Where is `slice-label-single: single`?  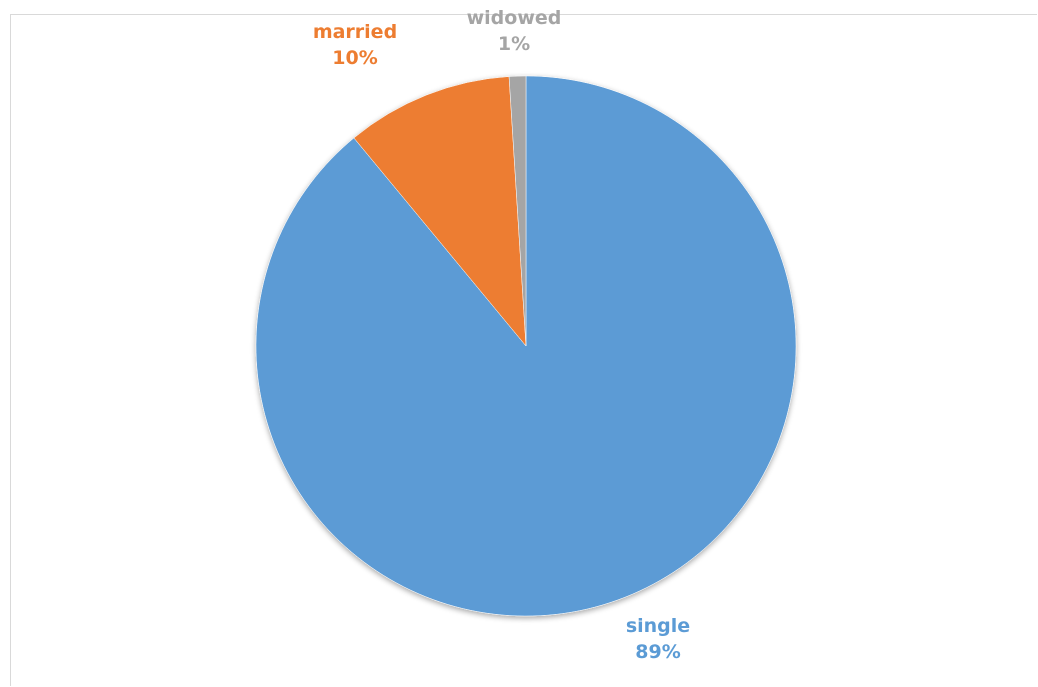
slice-label-single: single is located at coordinates (658, 626).